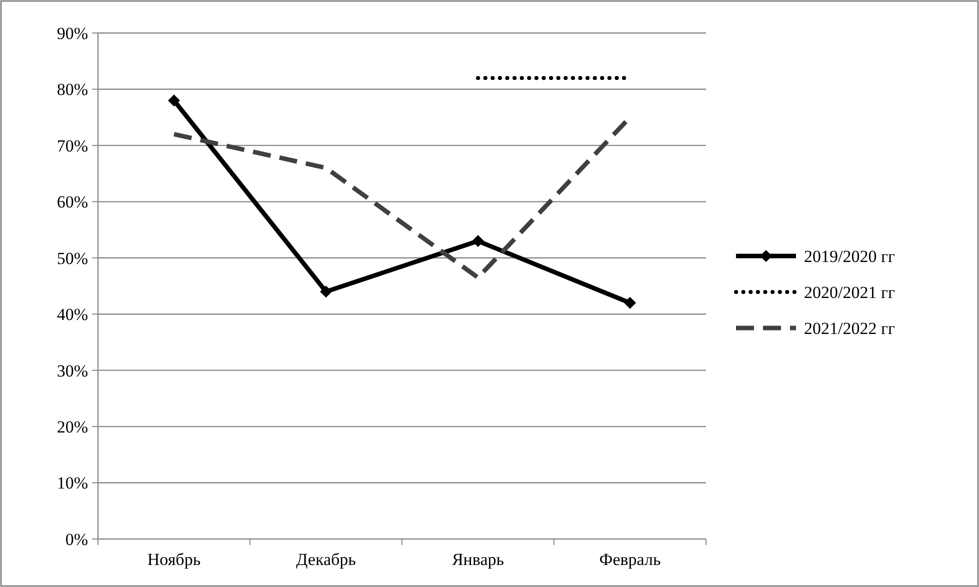 The height and width of the screenshot is (587, 979). Describe the element at coordinates (478, 559) in the screenshot. I see `x-tick-label: Январь` at that location.